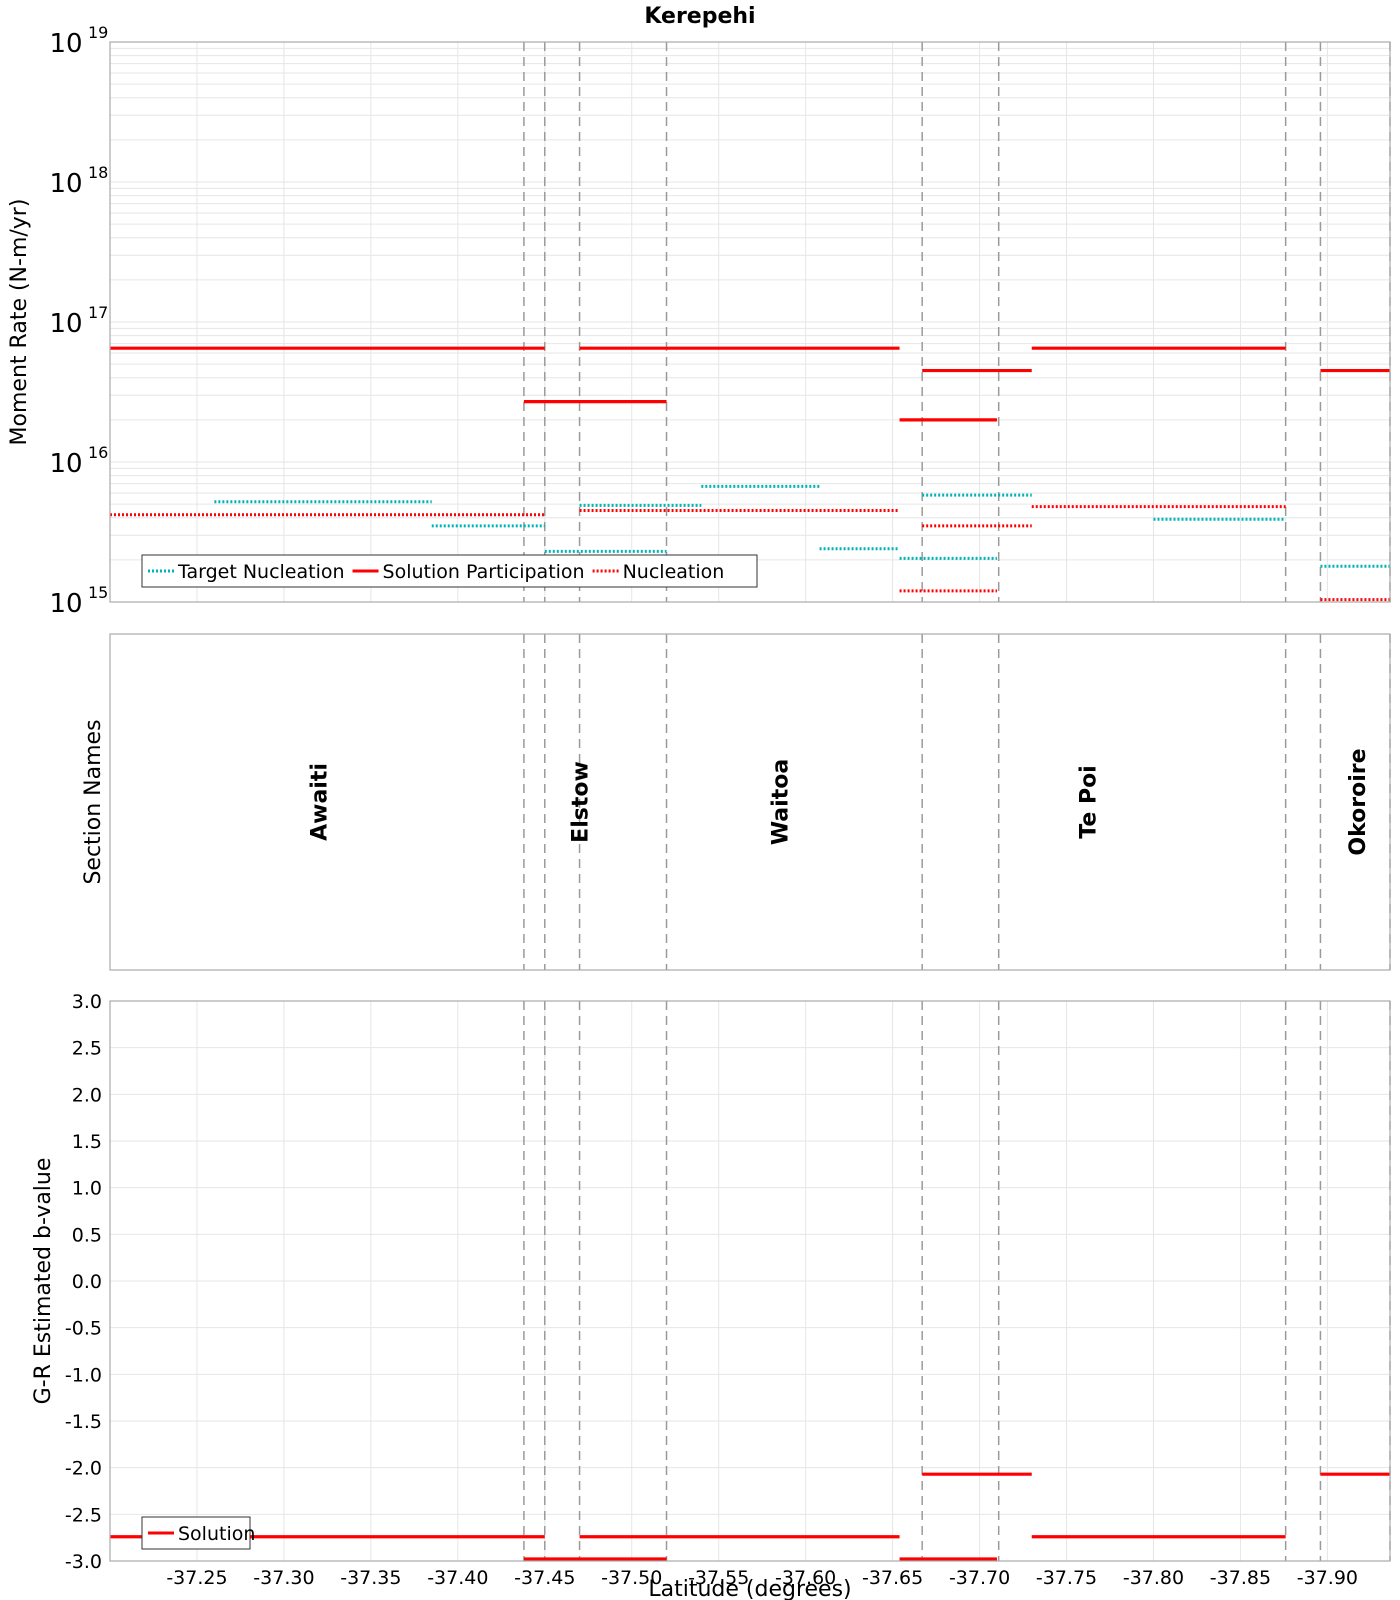 The width and height of the screenshot is (1400, 1600). Describe the element at coordinates (1327, 1578) in the screenshot. I see `x-tick-label: -37.90` at that location.